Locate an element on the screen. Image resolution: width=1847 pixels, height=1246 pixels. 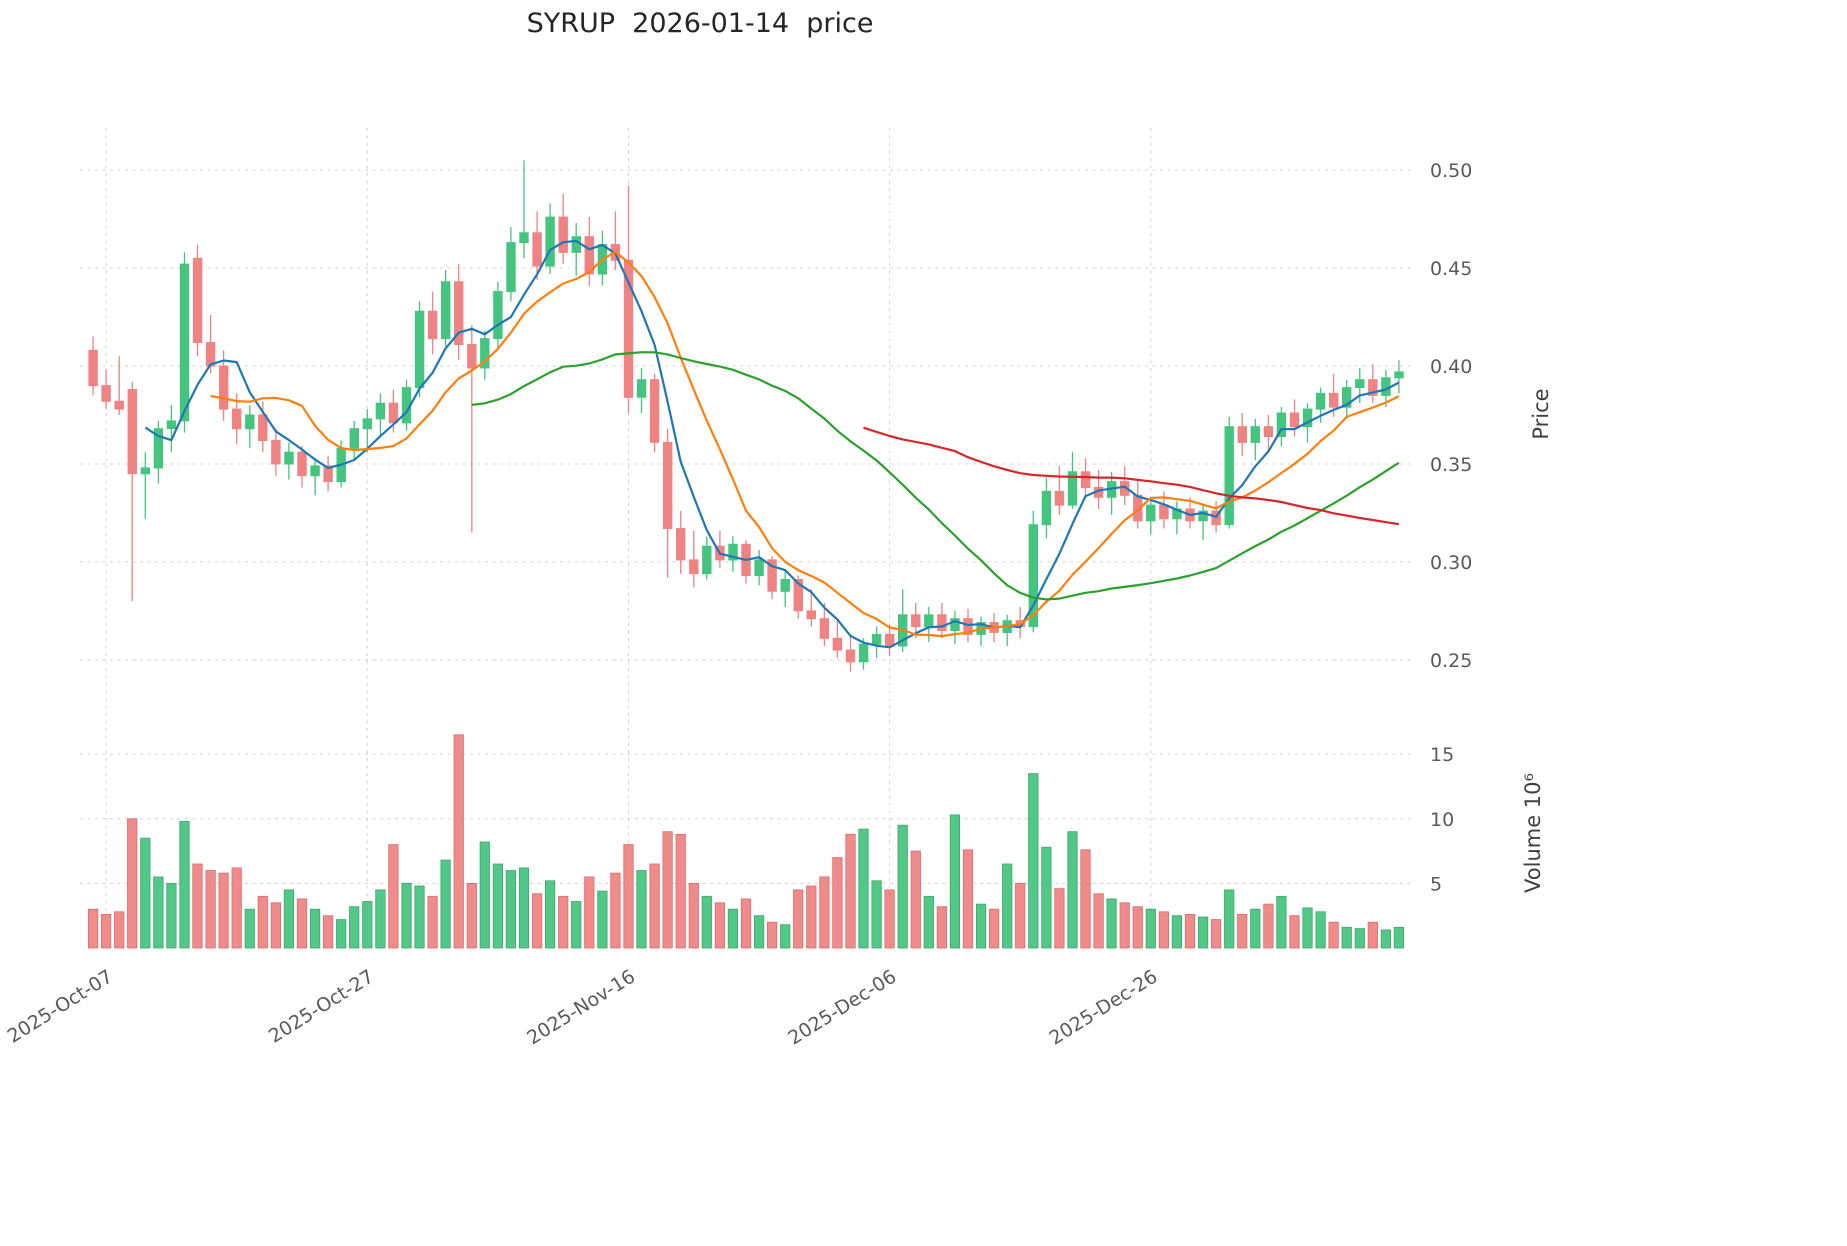
volume-tick-label: 15 is located at coordinates (1442, 755).